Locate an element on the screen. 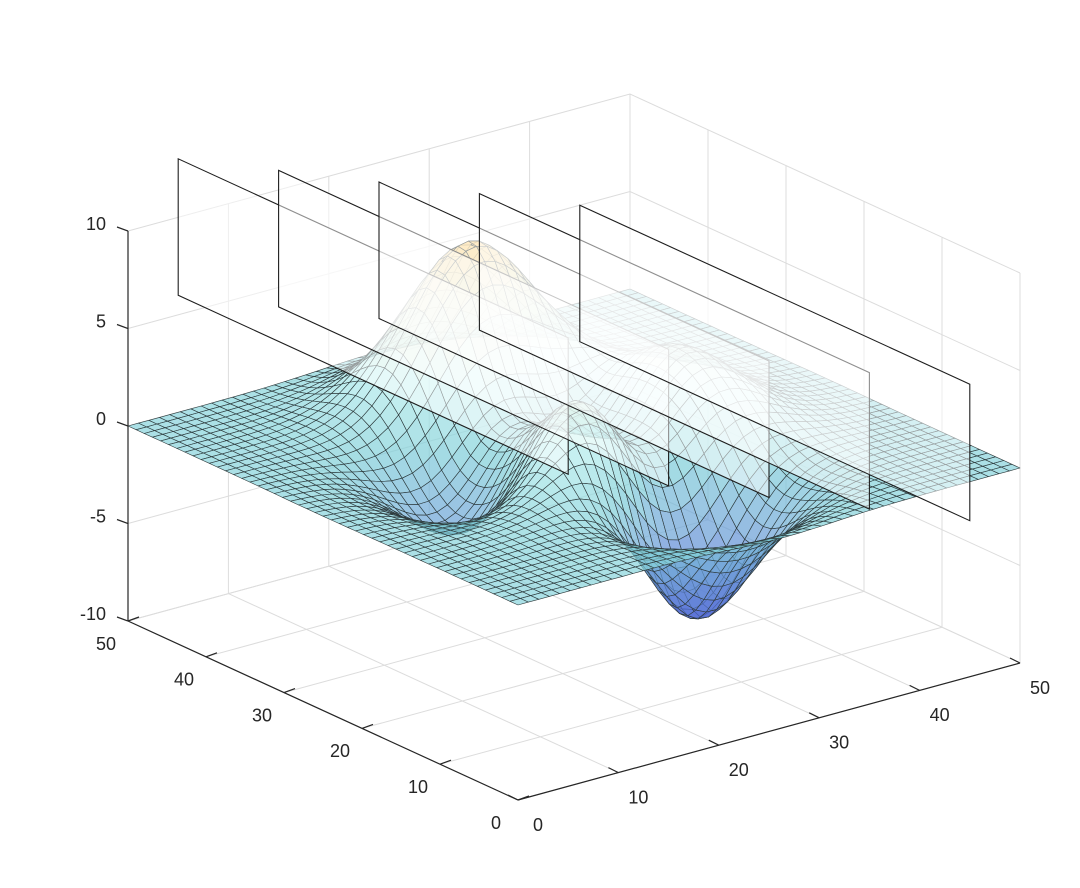  z-tick-label: 0 is located at coordinates (101, 419).